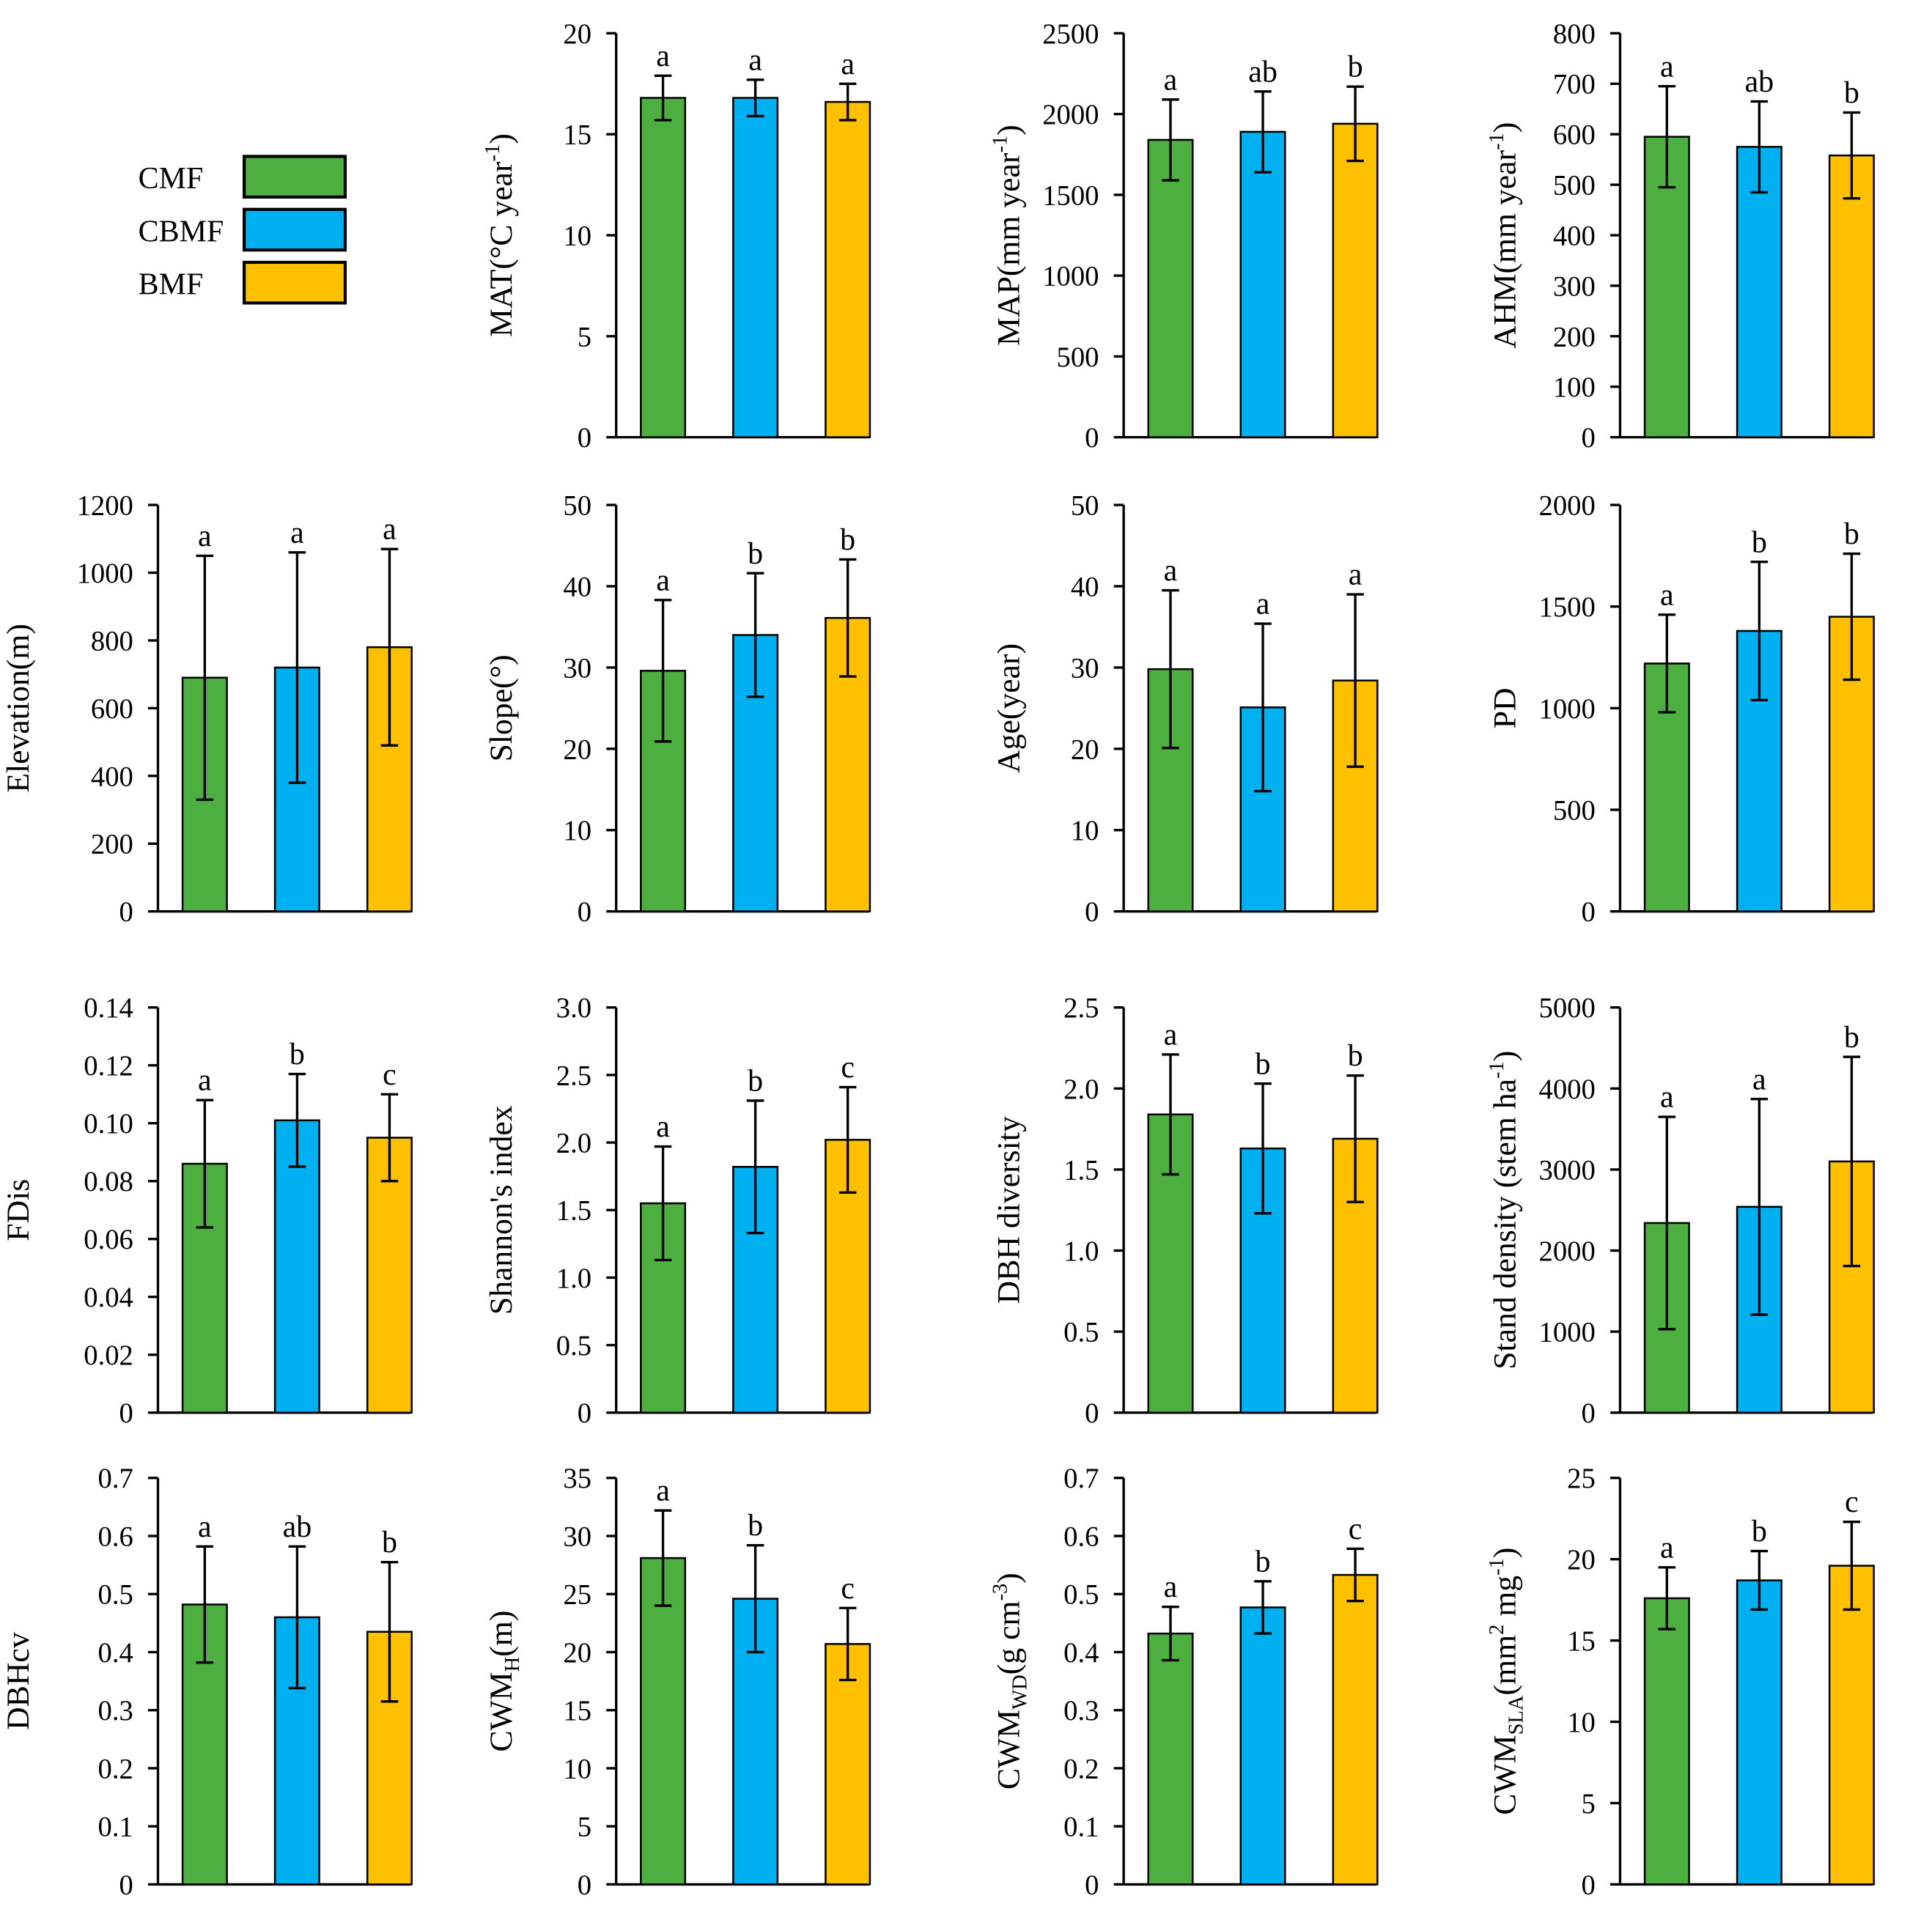  I want to click on y-tick-label: 0.04, so click(108, 1297).